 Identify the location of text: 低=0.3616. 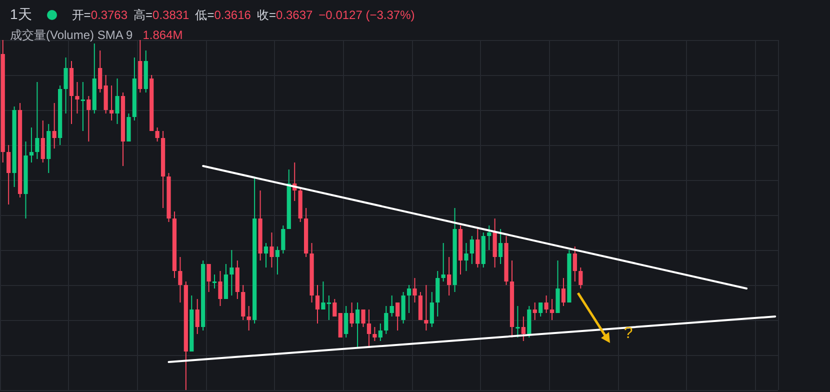
(223, 15).